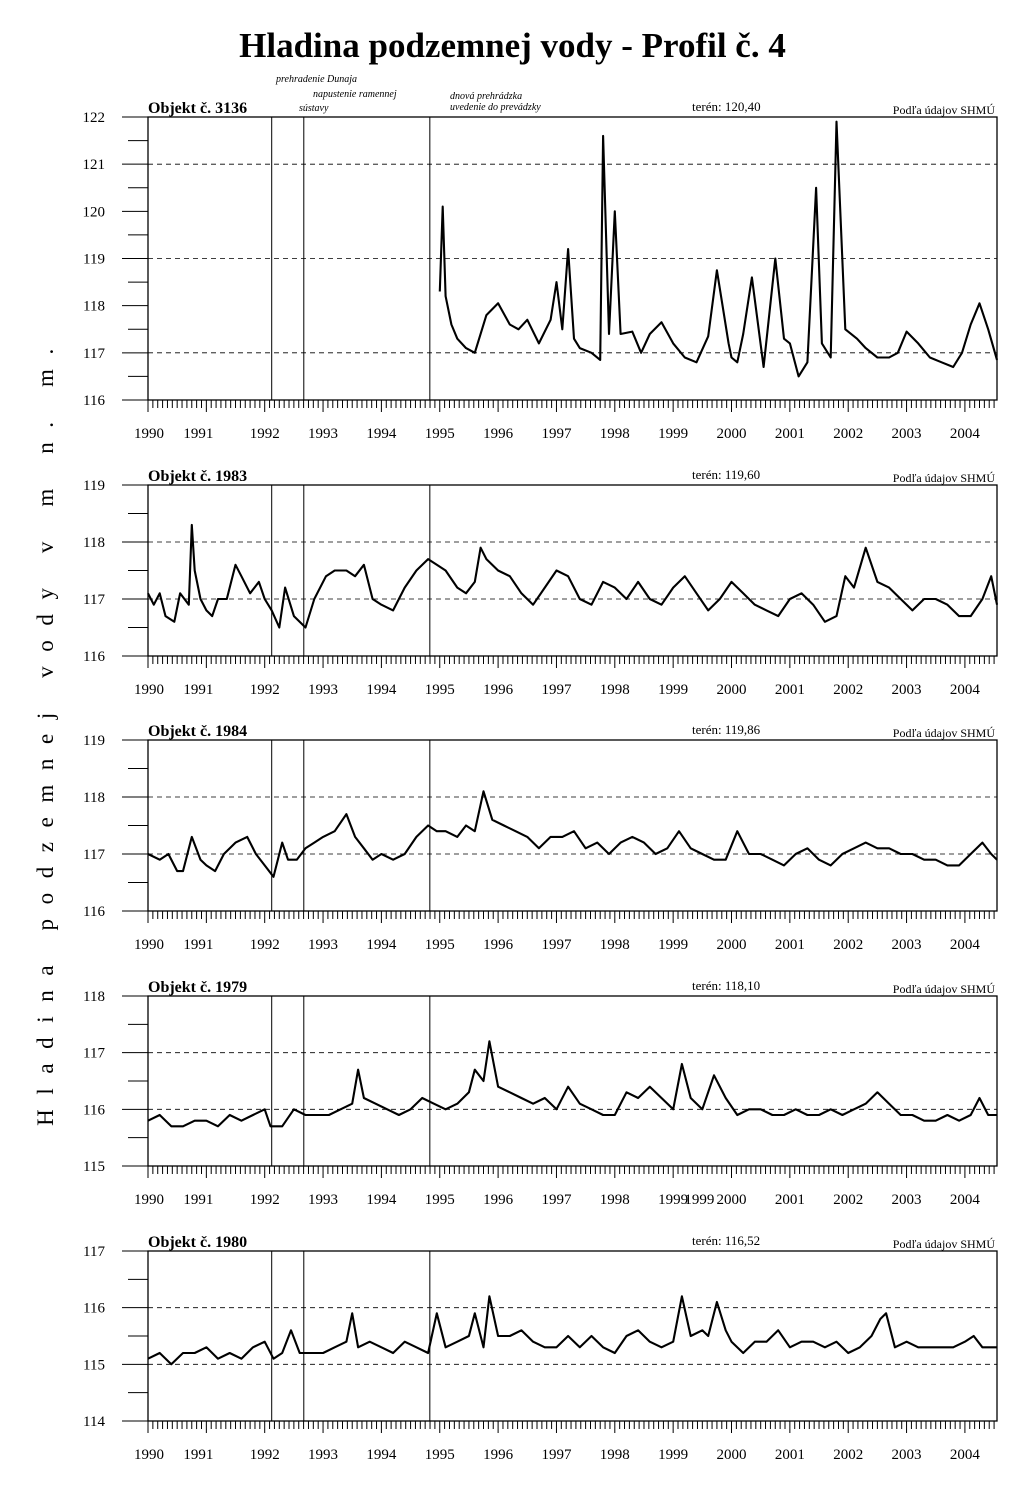 The image size is (1025, 1509). Describe the element at coordinates (355, 94) in the screenshot. I see `event-label: napustenie ramennej` at that location.